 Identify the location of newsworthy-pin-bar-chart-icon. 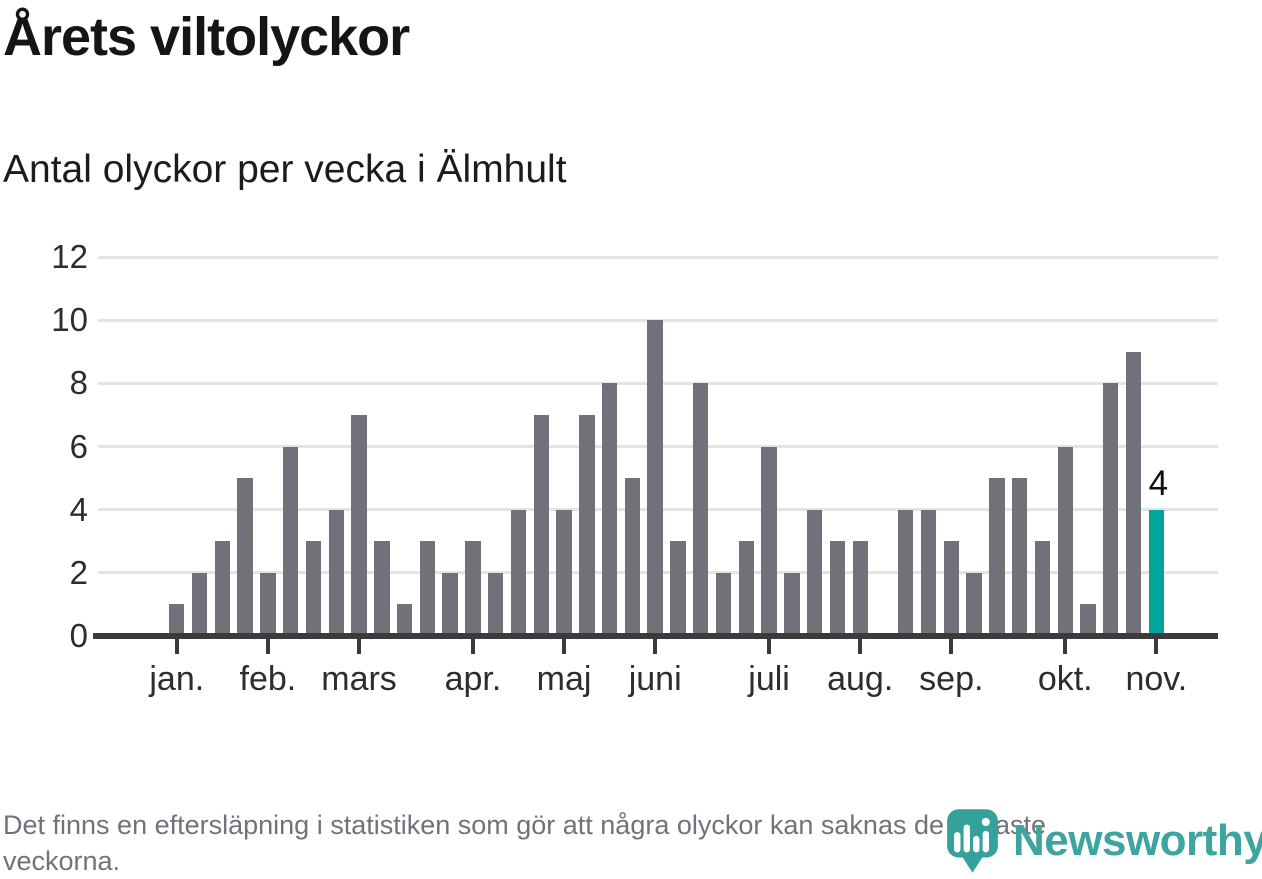
(972, 841).